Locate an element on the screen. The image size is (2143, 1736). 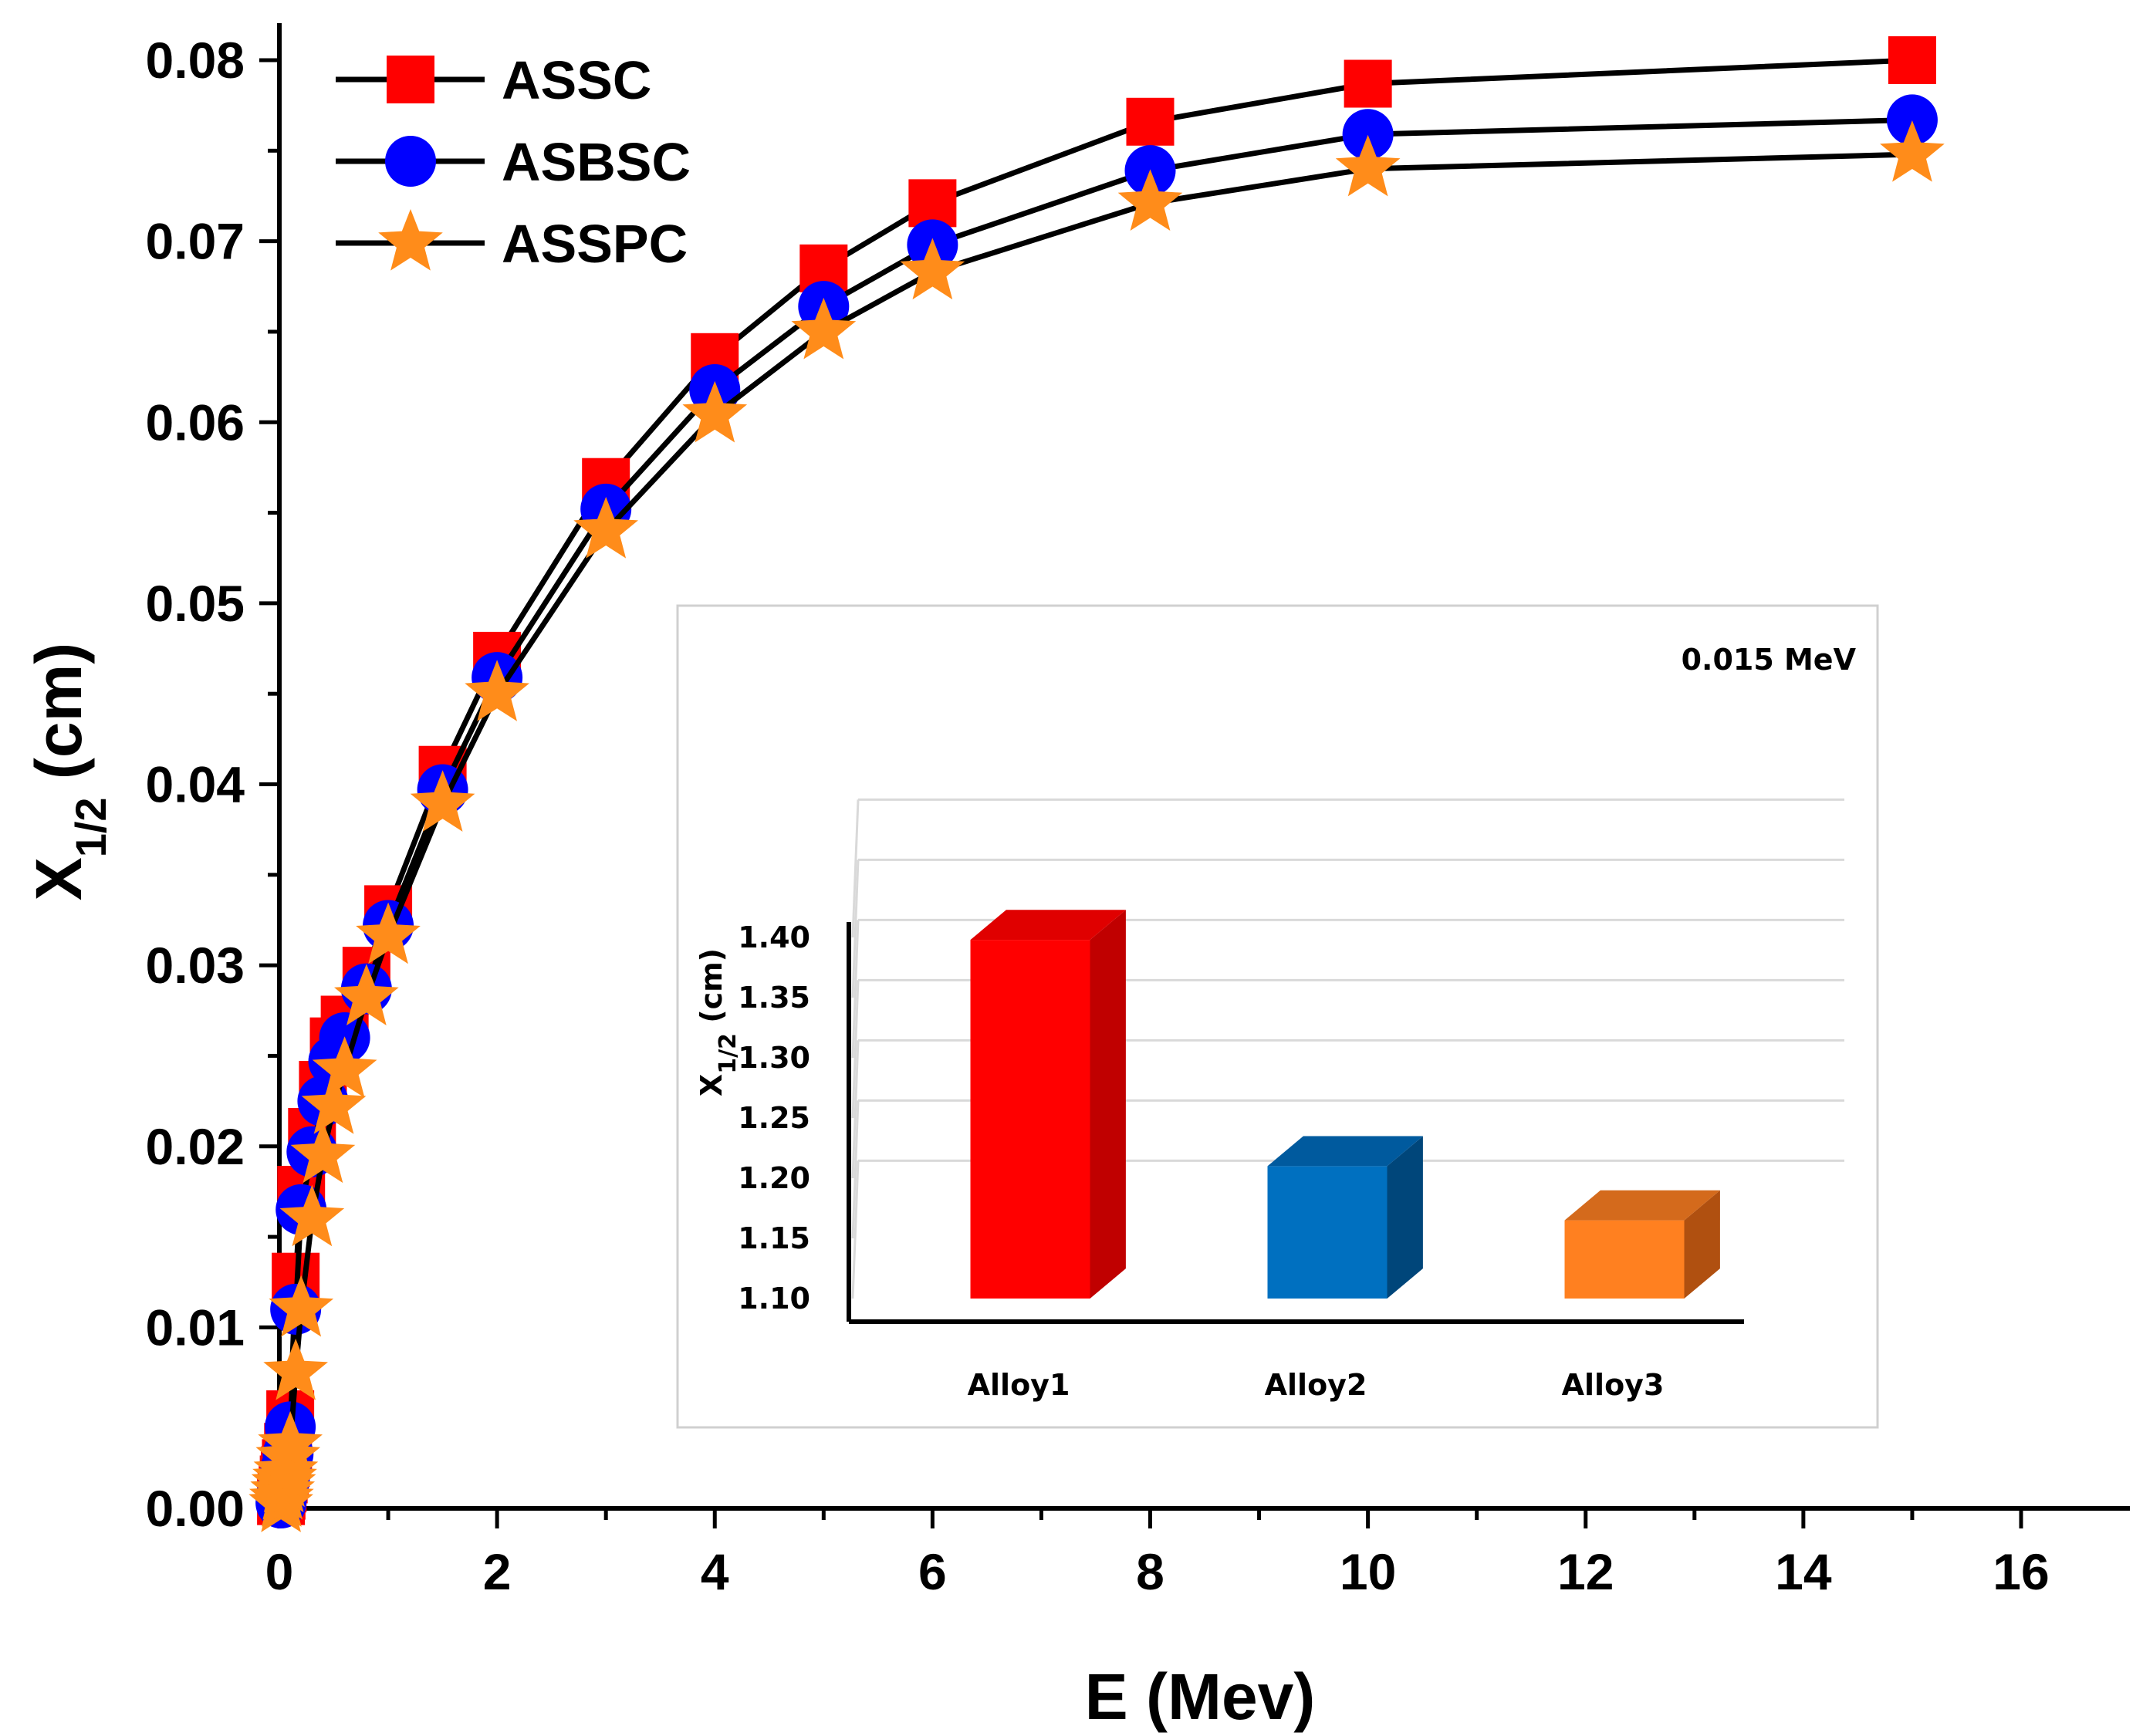
x-tick-label: 0 is located at coordinates (279, 1571).